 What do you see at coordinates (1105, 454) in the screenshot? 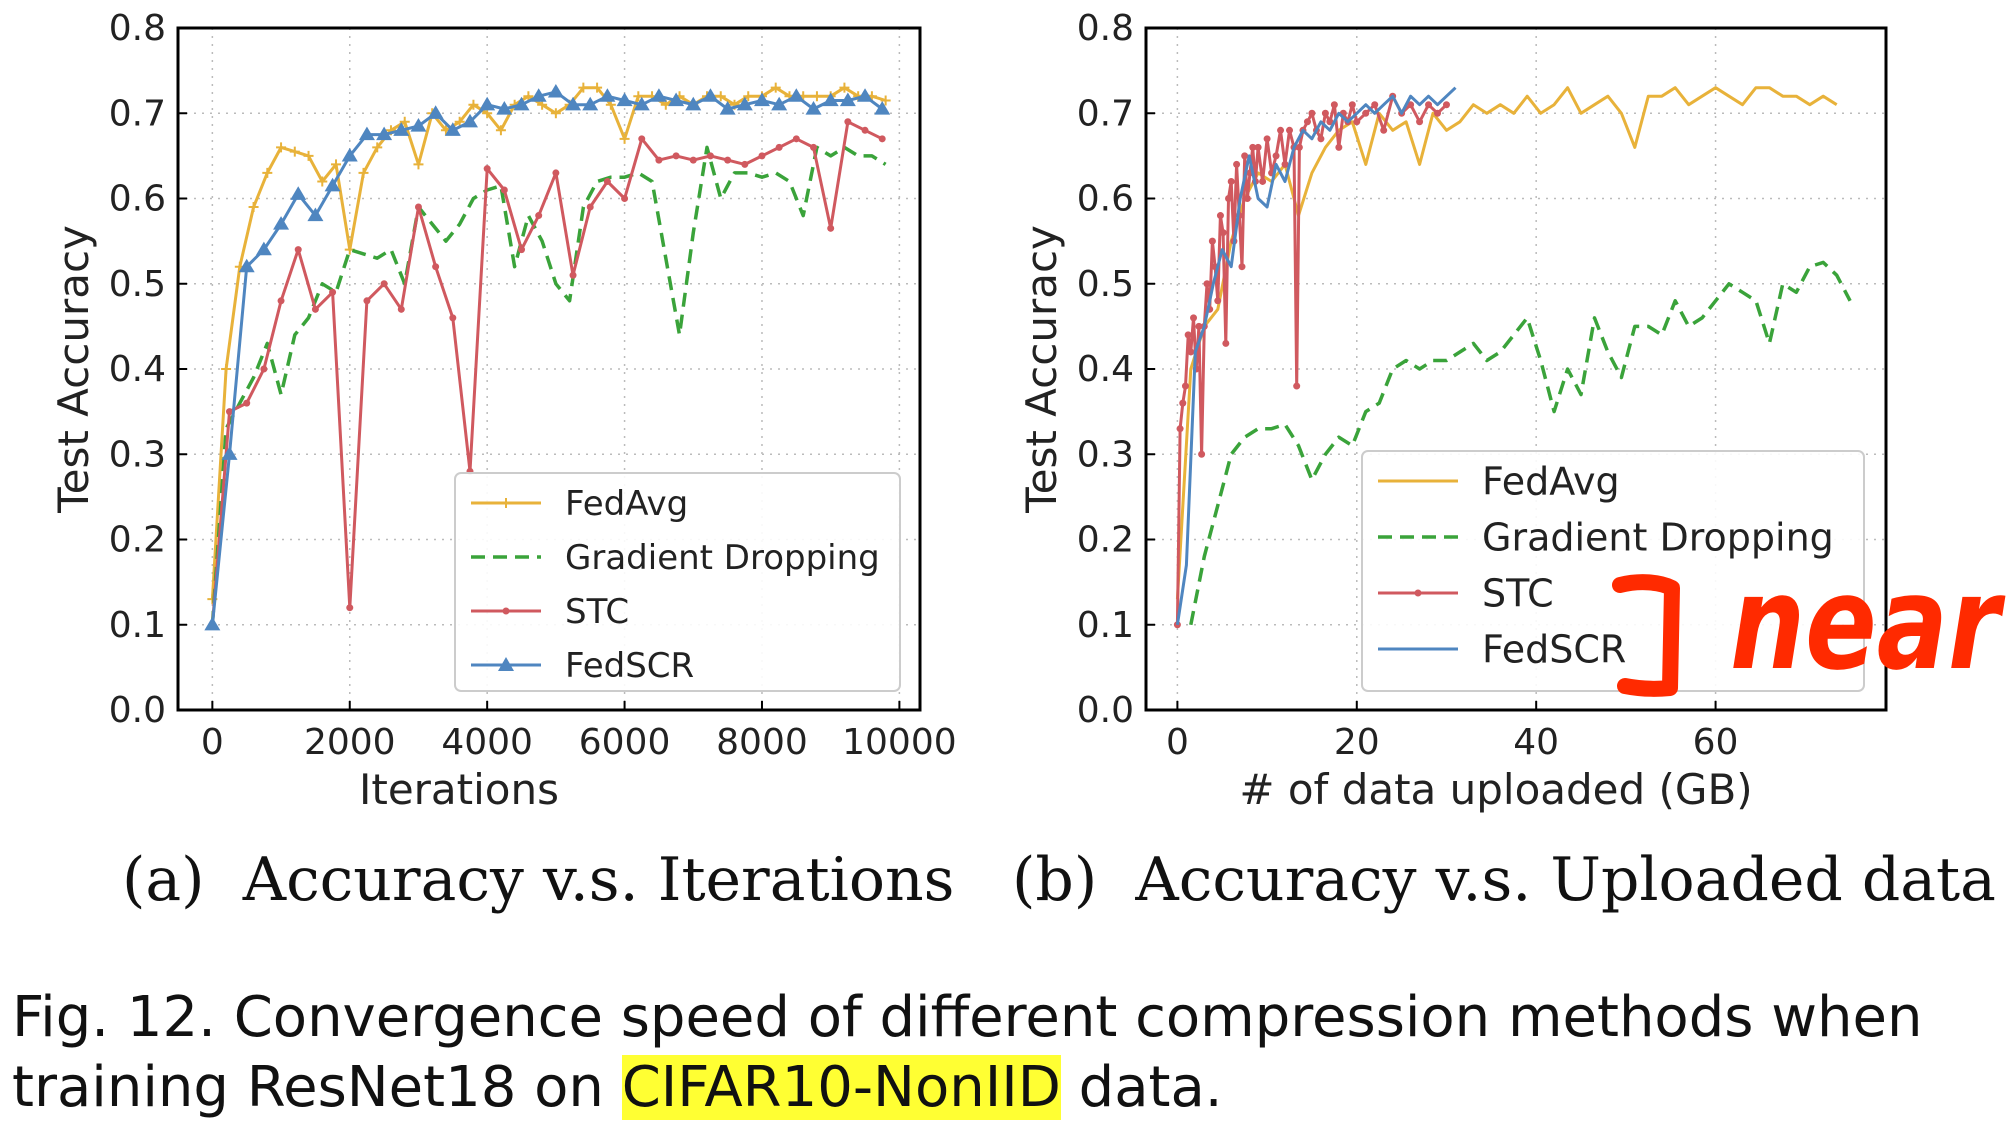
I see `y-tick-label: 0.3` at bounding box center [1105, 454].